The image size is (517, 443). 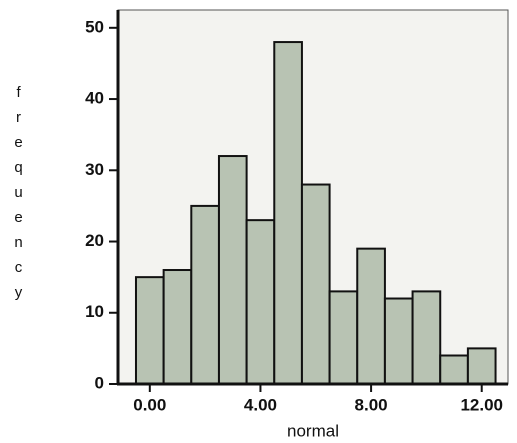 I want to click on y-tick-label: 20, so click(x=94, y=240).